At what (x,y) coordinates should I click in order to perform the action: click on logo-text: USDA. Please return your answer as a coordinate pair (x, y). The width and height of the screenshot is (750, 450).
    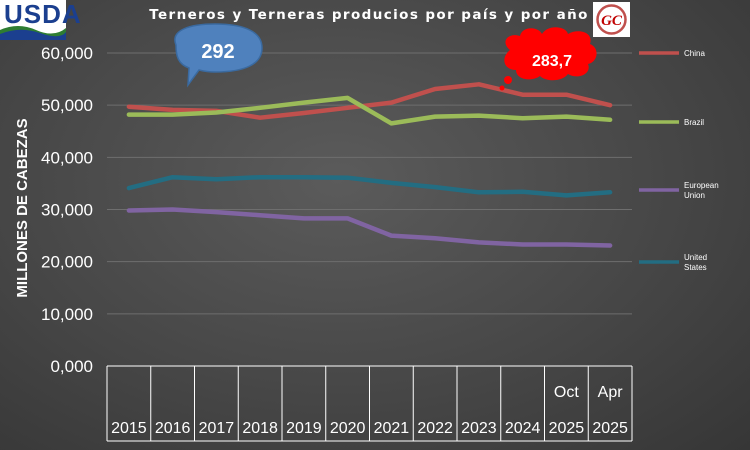
    Looking at the image, I should click on (43, 14).